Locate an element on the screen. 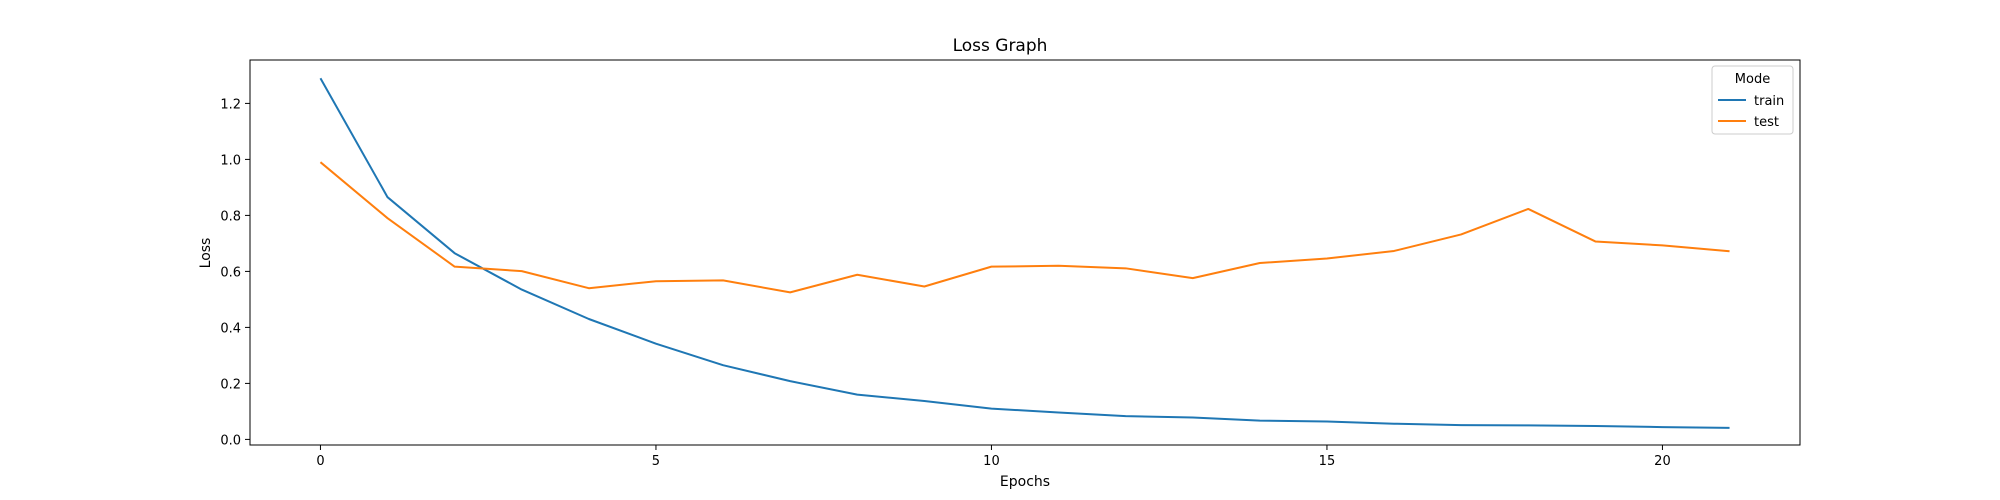 This screenshot has width=2000, height=500. y-tick-label: 0.6 is located at coordinates (230, 272).